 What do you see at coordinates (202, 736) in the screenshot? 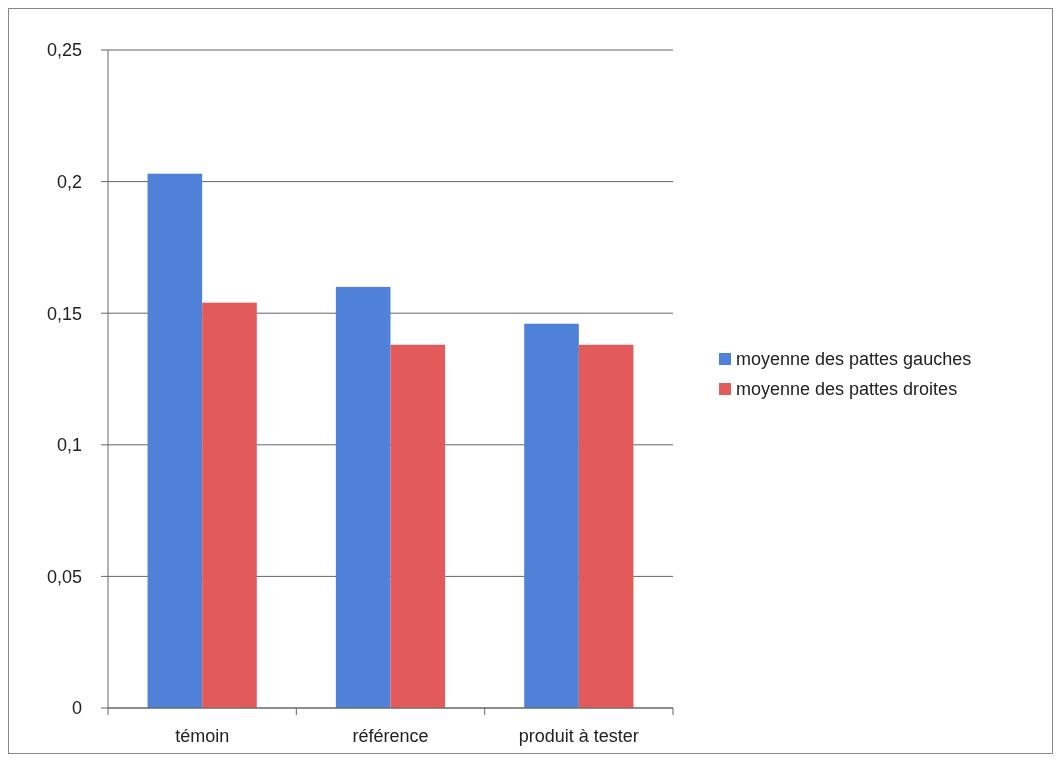
I see `x-tick-label: témoin` at bounding box center [202, 736].